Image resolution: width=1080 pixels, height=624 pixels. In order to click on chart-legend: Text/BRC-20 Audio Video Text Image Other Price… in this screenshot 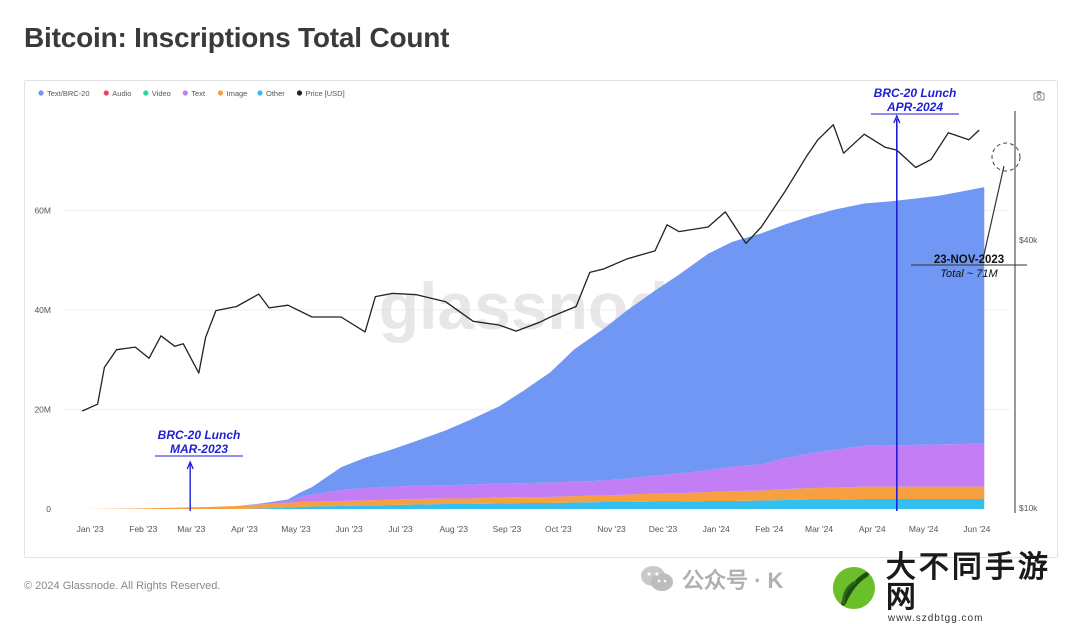, I will do `click(191, 93)`.